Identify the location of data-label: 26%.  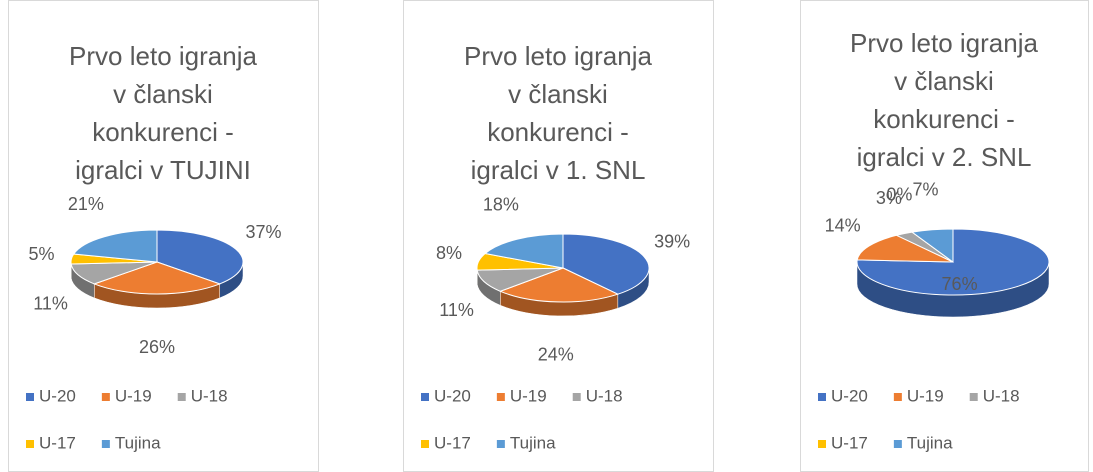
(157, 347).